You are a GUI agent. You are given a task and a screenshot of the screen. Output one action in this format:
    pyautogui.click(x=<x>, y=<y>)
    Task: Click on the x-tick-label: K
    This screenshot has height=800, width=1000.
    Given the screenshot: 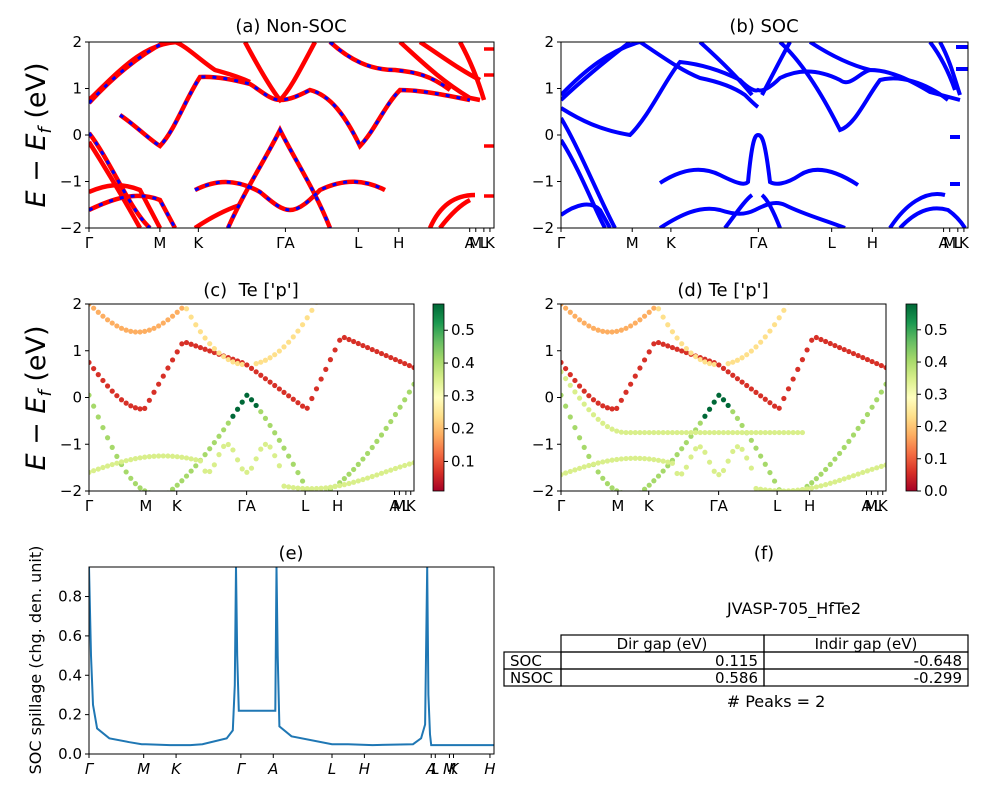 What is the action you would take?
    pyautogui.click(x=649, y=506)
    